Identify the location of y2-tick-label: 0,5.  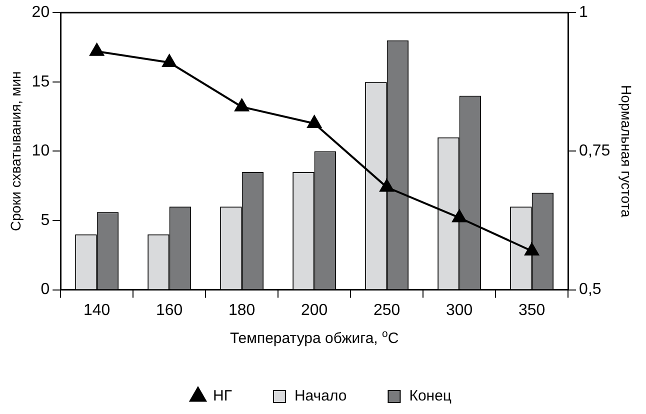
(590, 289).